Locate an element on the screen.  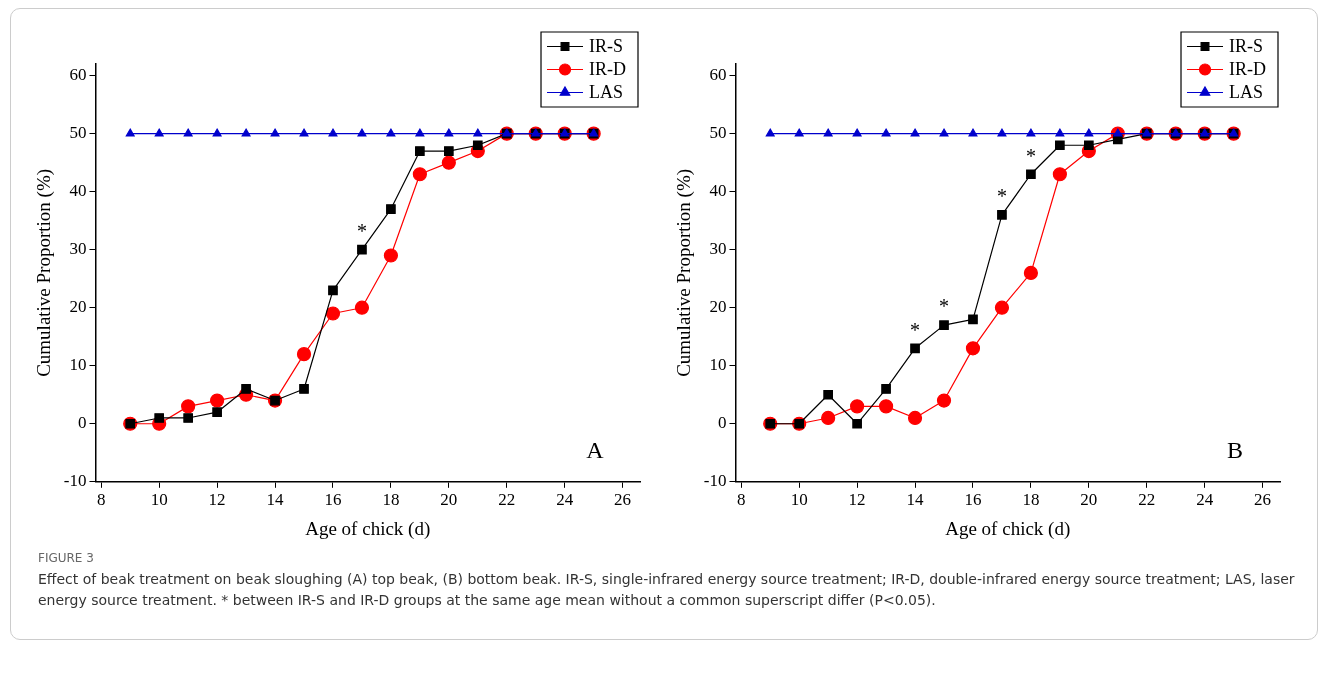
annotation: A is located at coordinates (595, 450).